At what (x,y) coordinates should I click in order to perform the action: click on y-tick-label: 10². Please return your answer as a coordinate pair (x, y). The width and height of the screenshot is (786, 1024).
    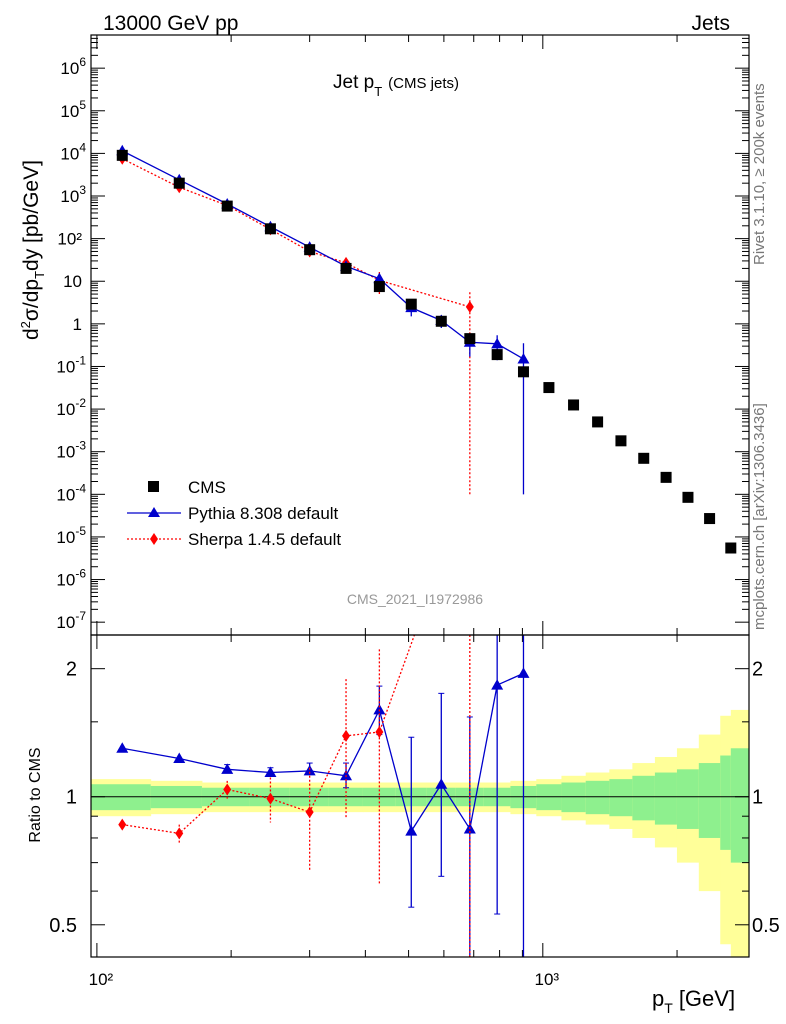
    Looking at the image, I should click on (69, 239).